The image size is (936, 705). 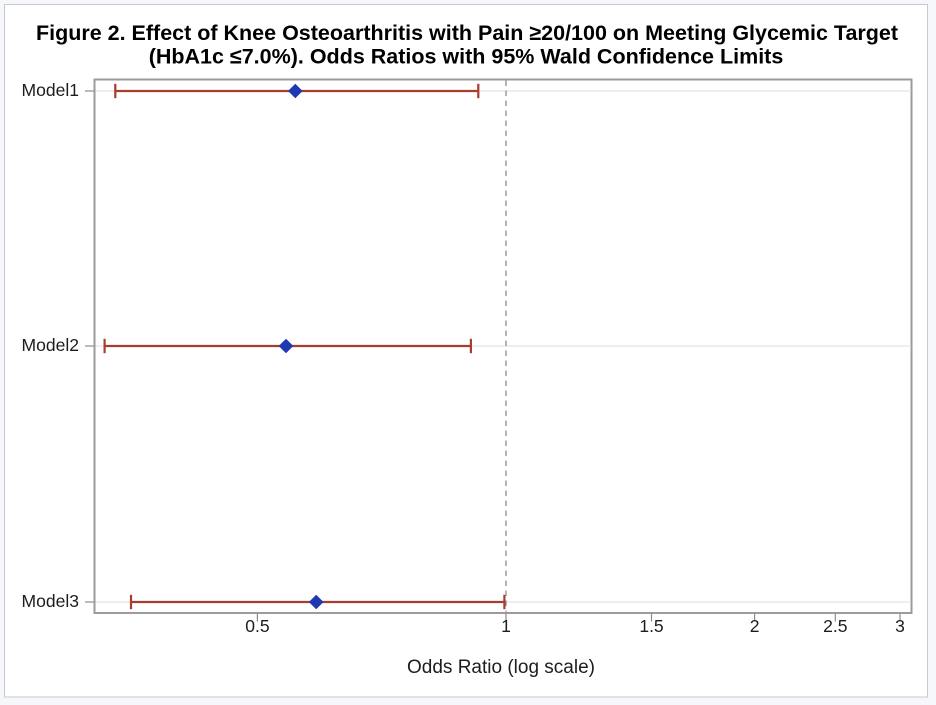 What do you see at coordinates (51, 345) in the screenshot?
I see `svg-text: Model2` at bounding box center [51, 345].